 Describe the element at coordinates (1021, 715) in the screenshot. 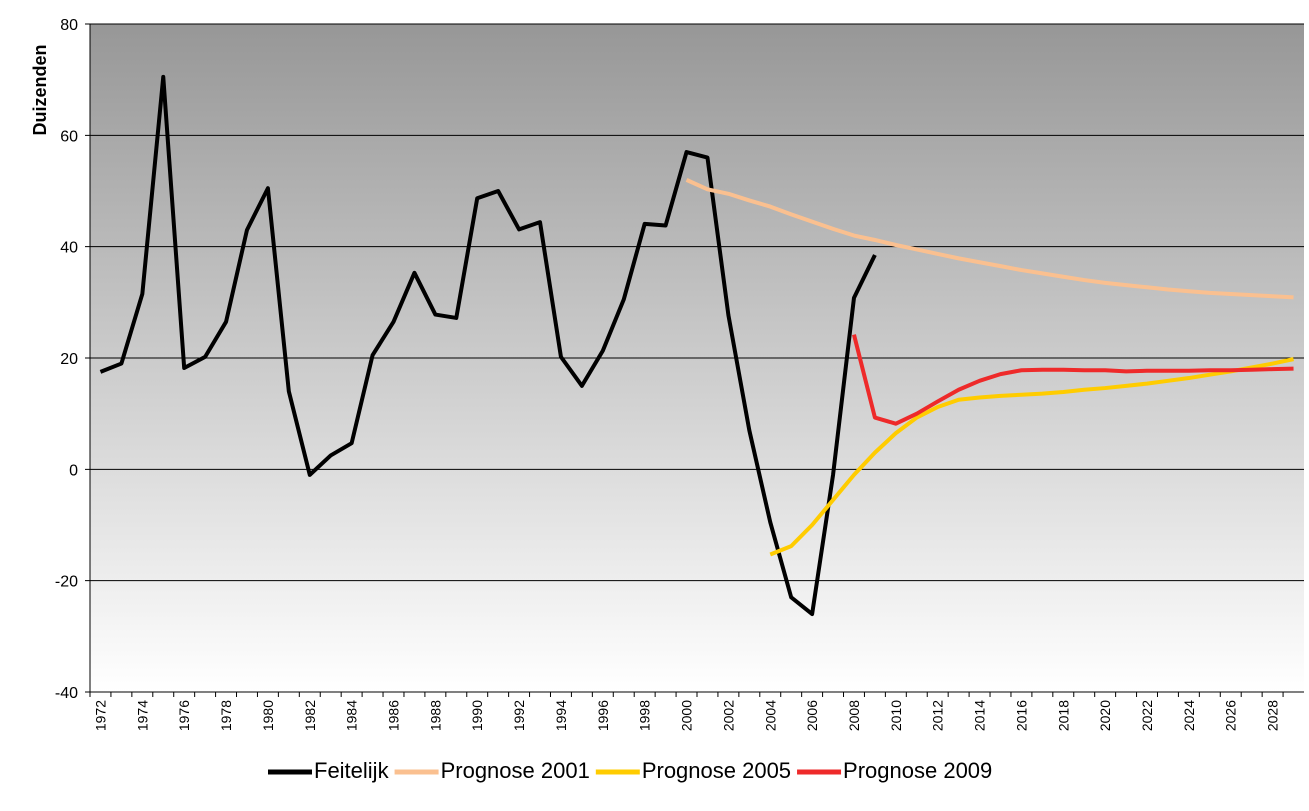

I see `x-tick-label: 2016` at that location.